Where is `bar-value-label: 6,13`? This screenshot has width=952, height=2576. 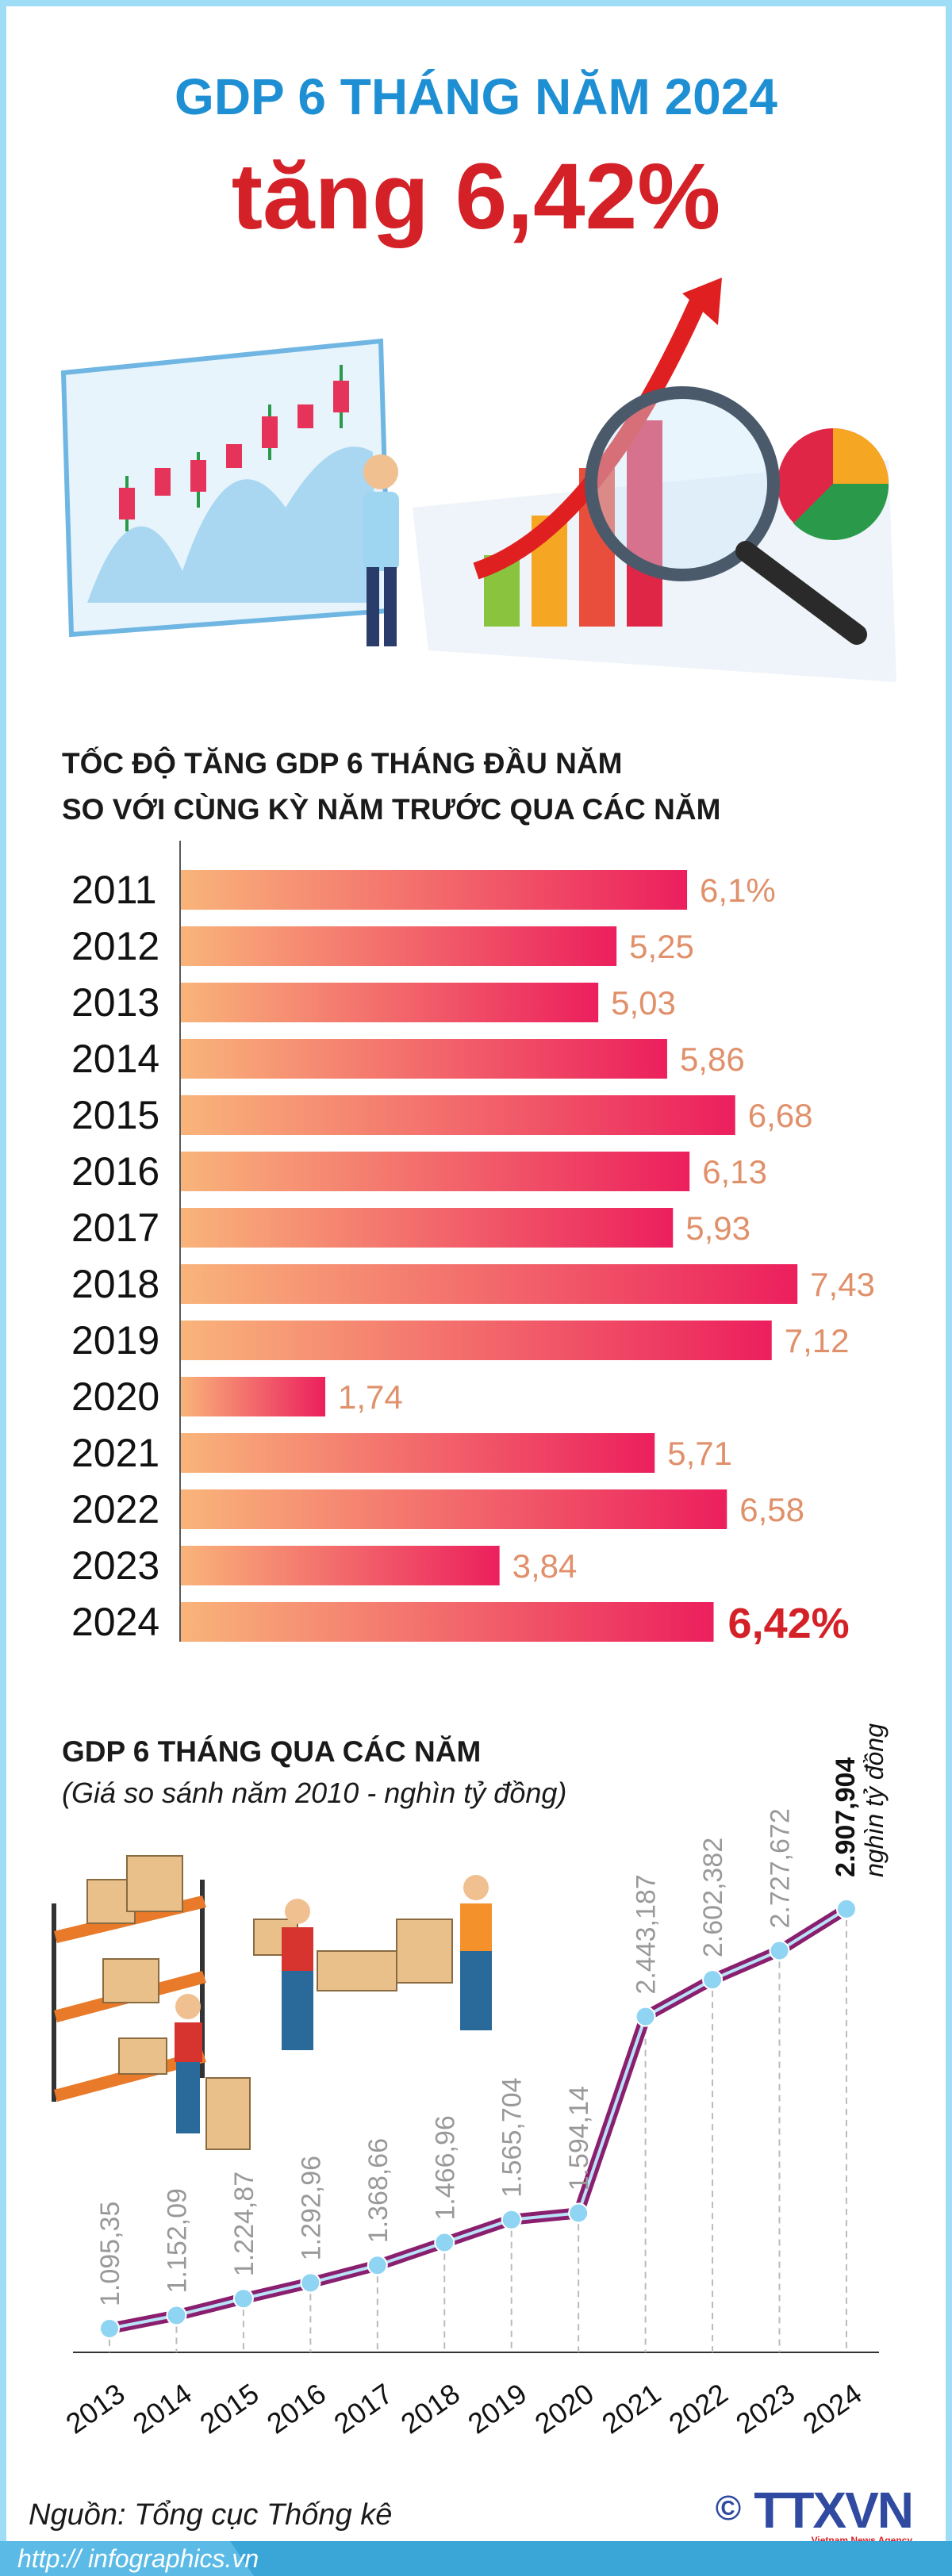
bar-value-label: 6,13 is located at coordinates (734, 1171).